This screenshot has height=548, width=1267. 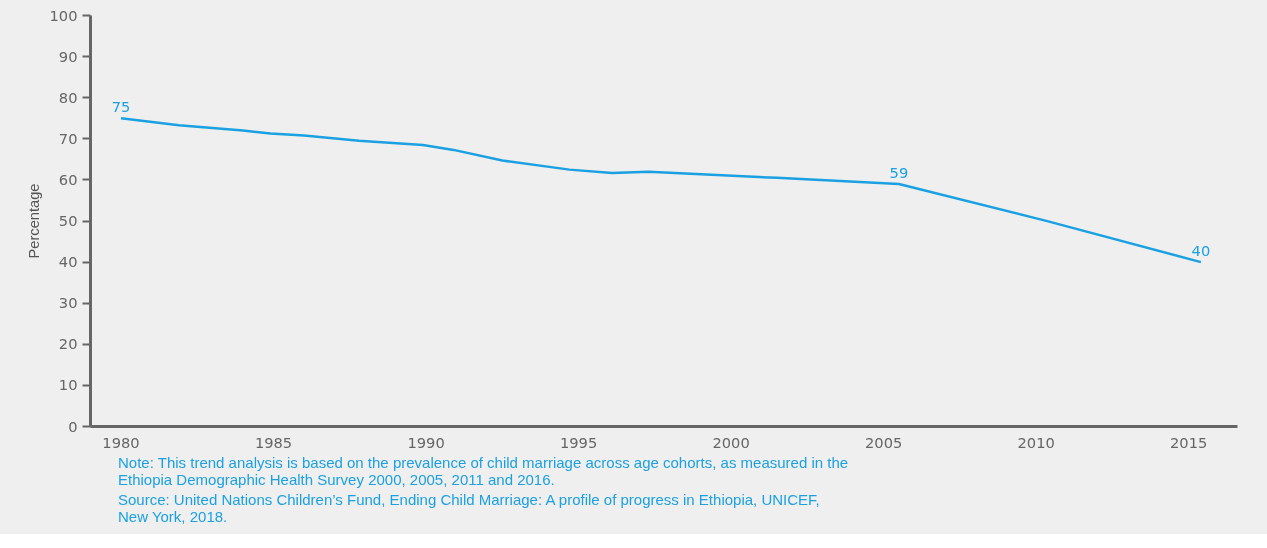 I want to click on x-tick-label: 2010, so click(x=1036, y=442).